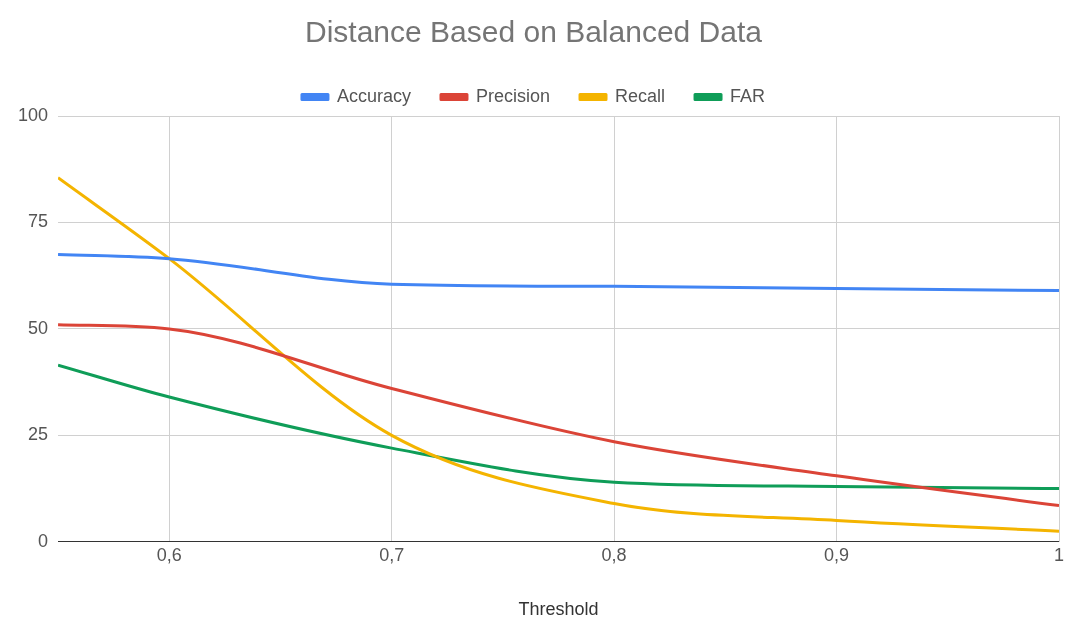 This screenshot has width=1081, height=633. What do you see at coordinates (614, 554) in the screenshot?
I see `x-tick-label: 0,8` at bounding box center [614, 554].